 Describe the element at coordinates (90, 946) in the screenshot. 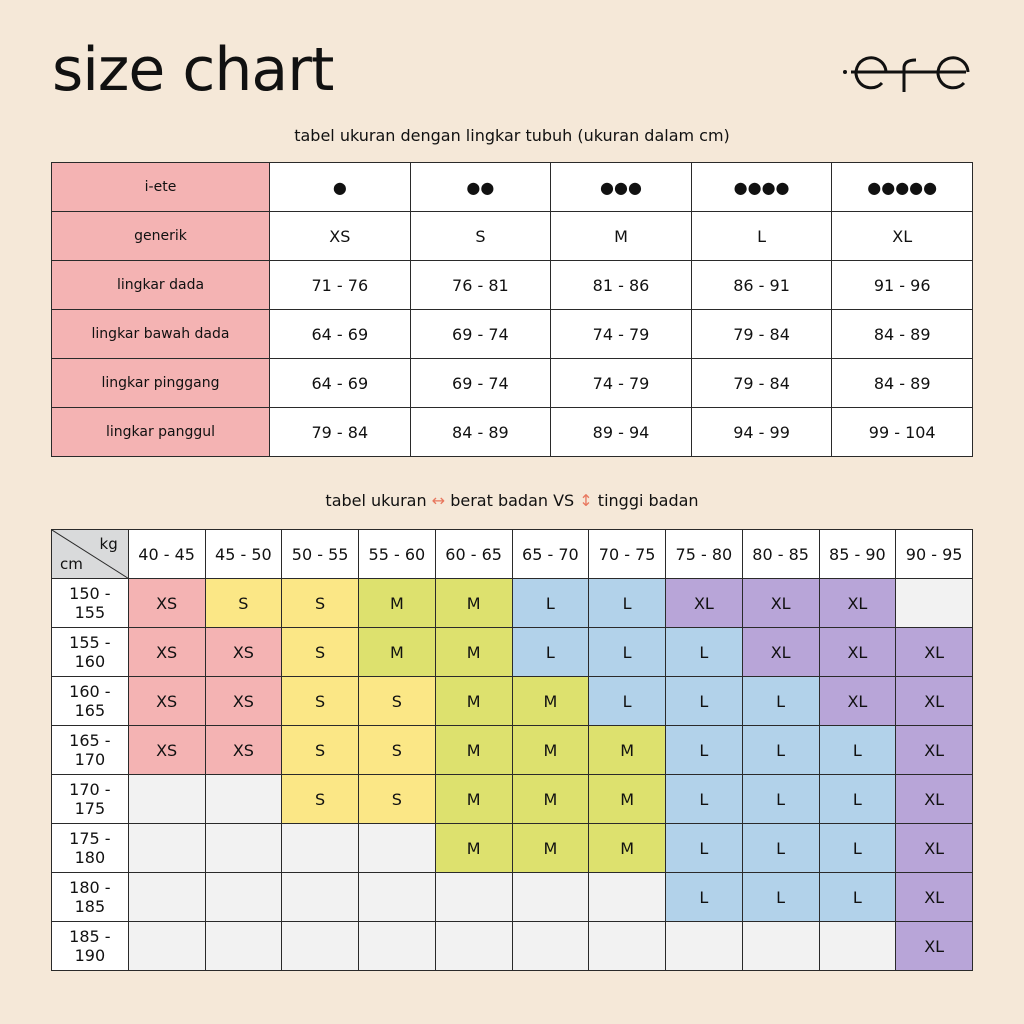

I see `height-header: 185 - 190` at that location.